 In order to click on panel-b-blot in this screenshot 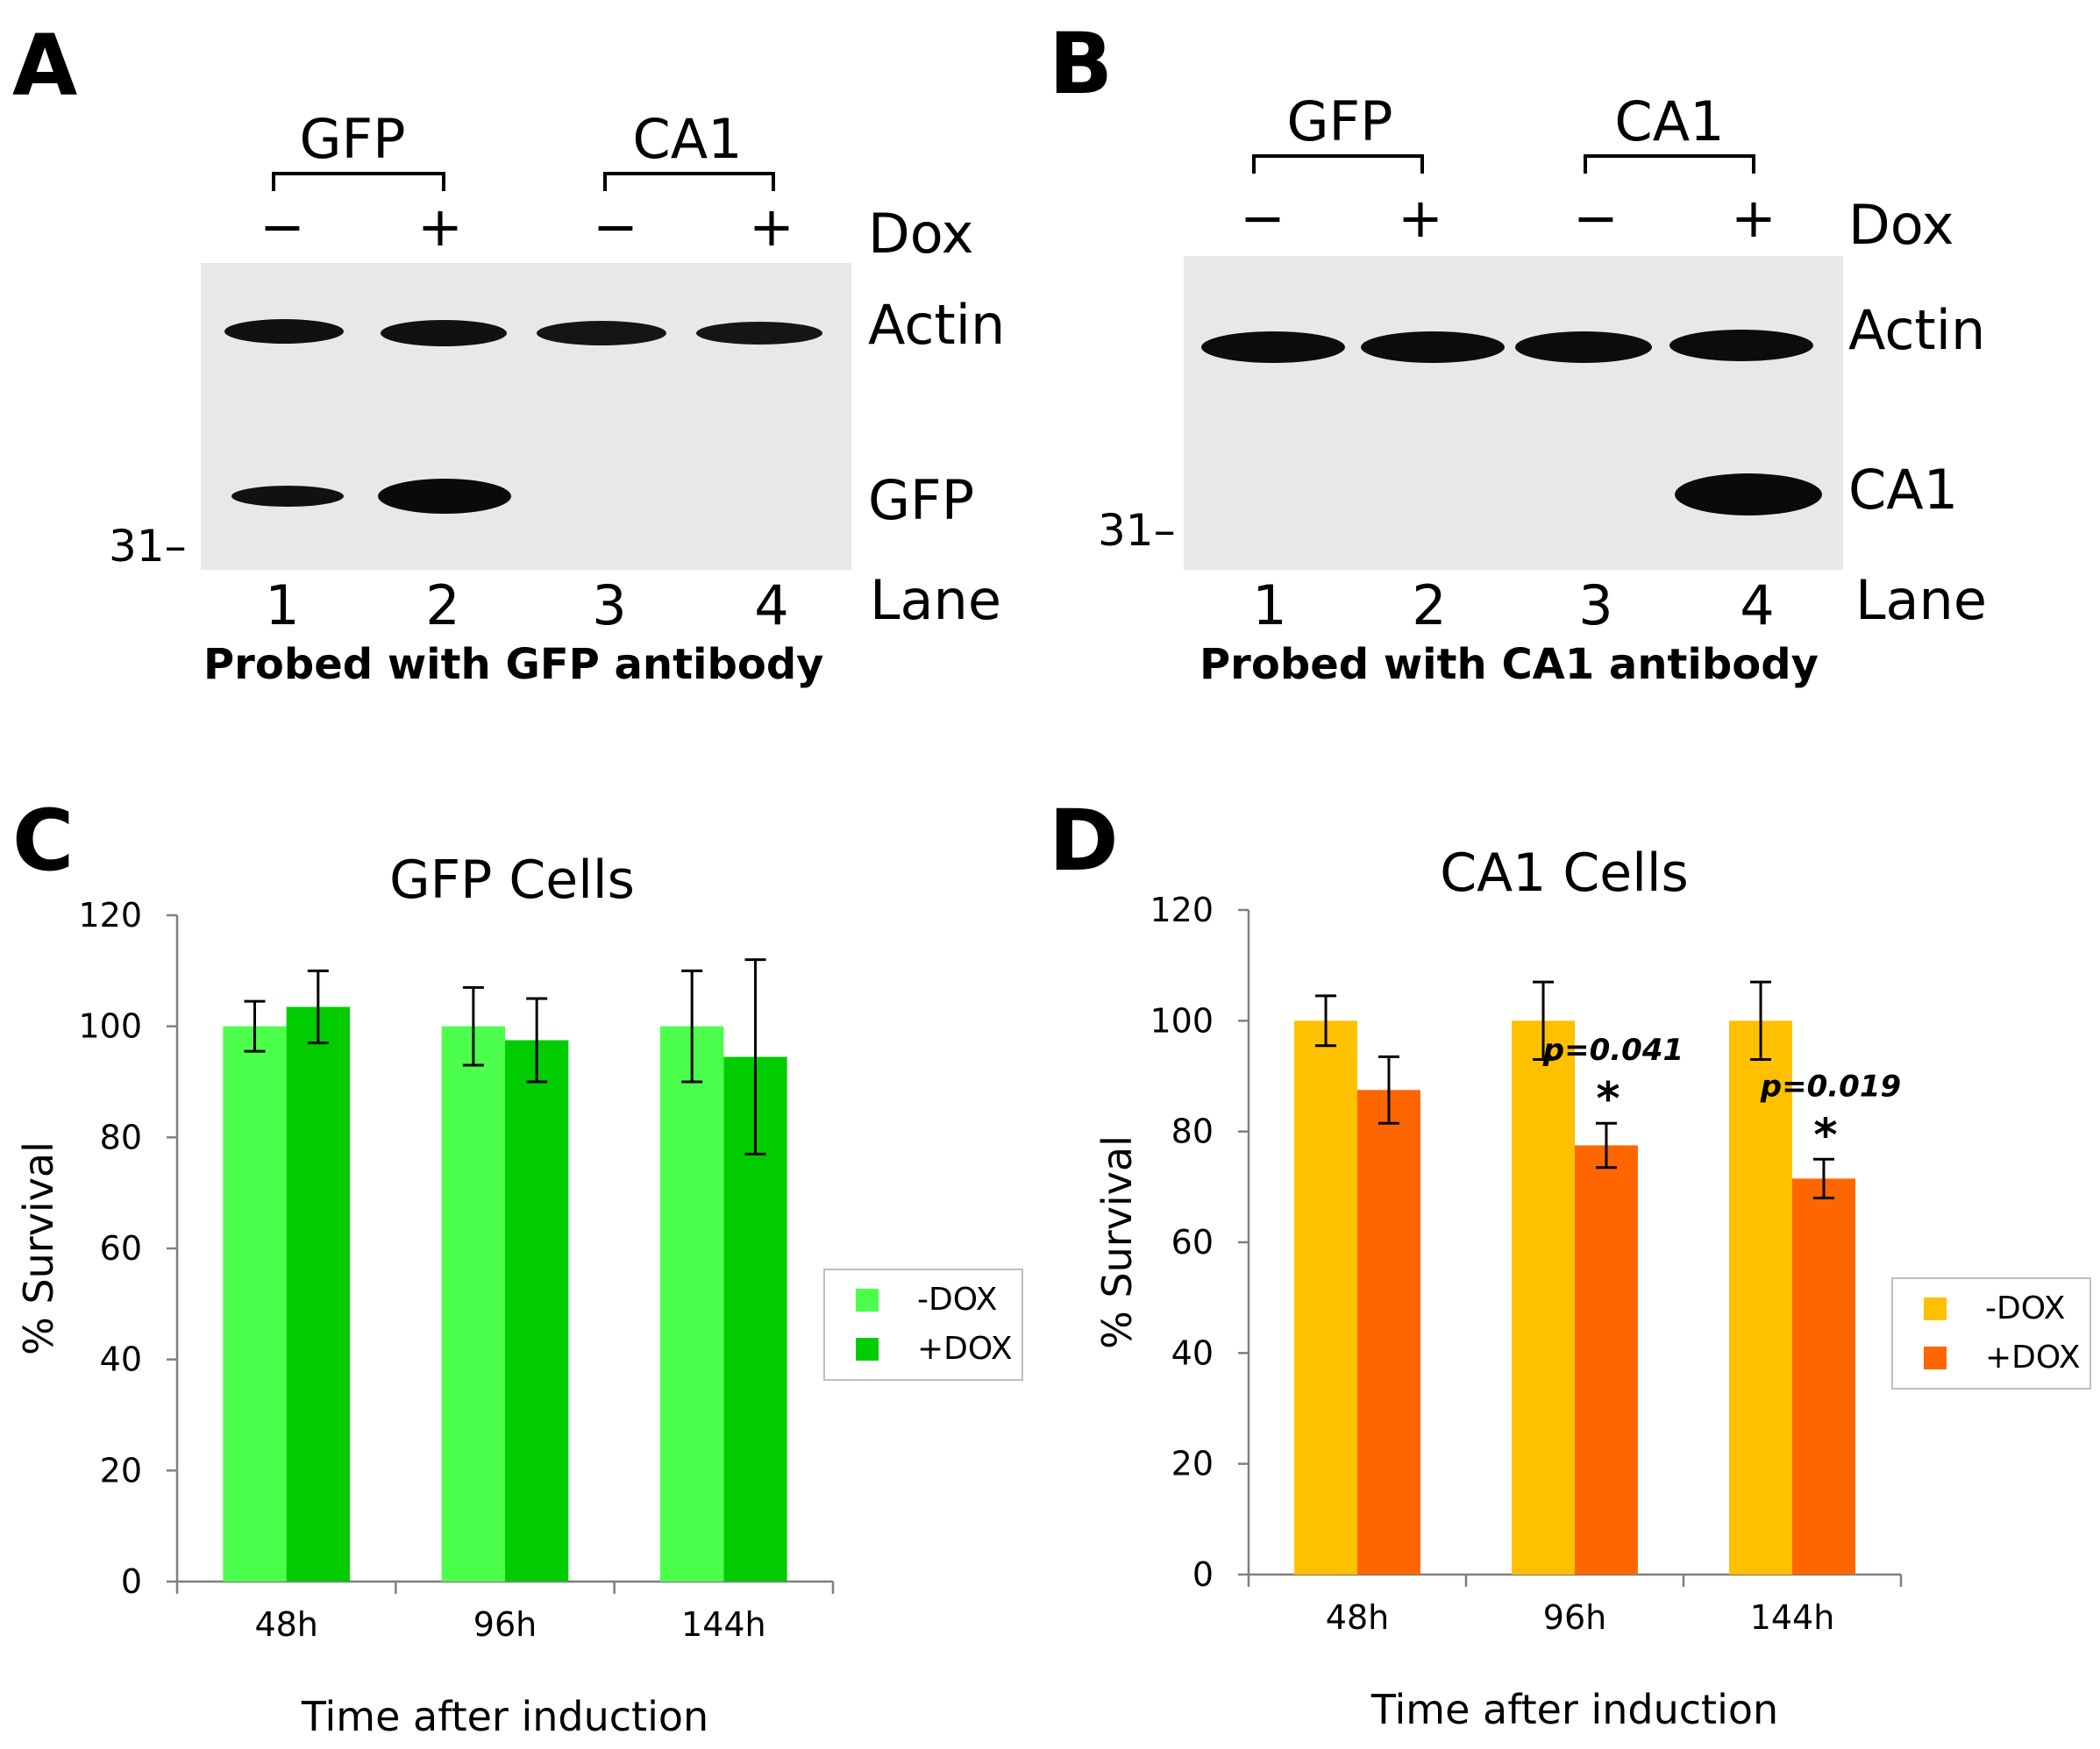, I will do `click(1513, 413)`.